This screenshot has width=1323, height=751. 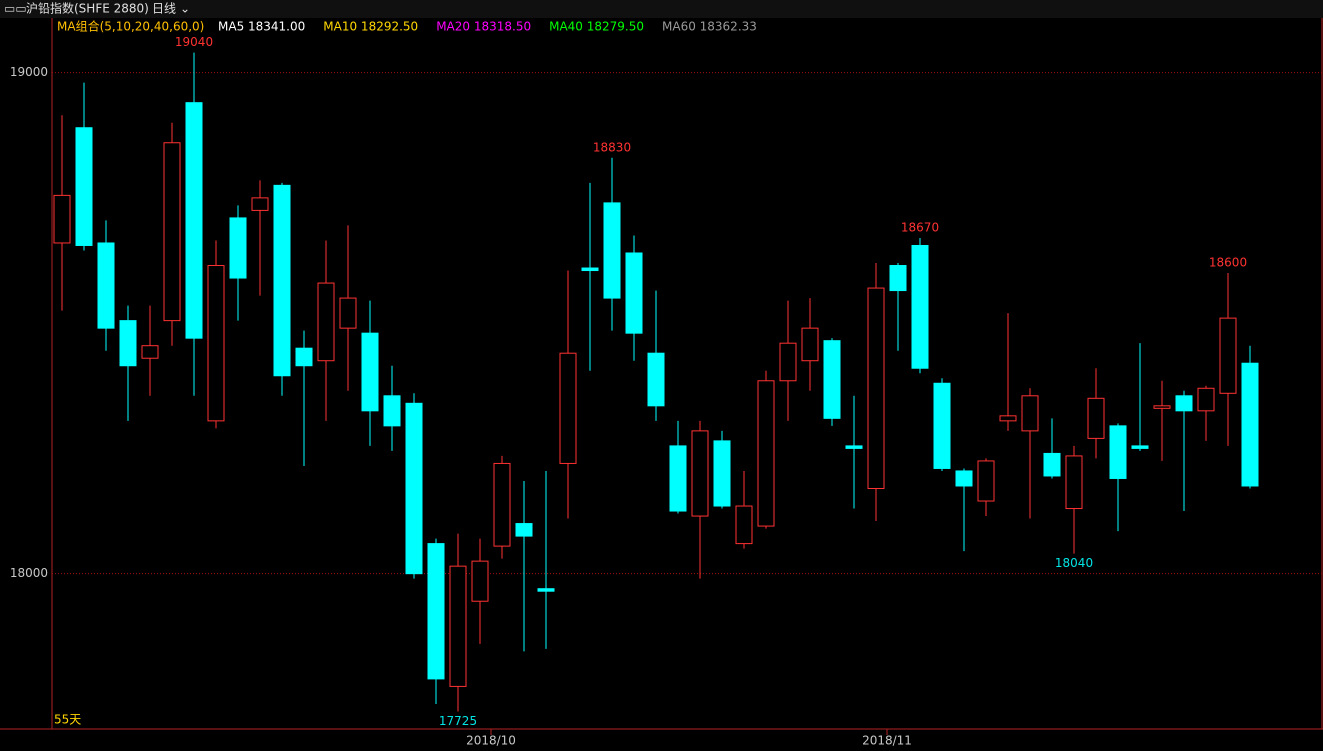 I want to click on x-tick-label: 2018/11, so click(x=887, y=741).